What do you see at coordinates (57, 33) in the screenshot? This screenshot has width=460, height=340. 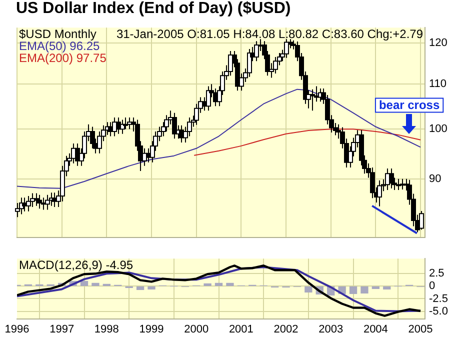 I see `annotation: $USD Monthly` at bounding box center [57, 33].